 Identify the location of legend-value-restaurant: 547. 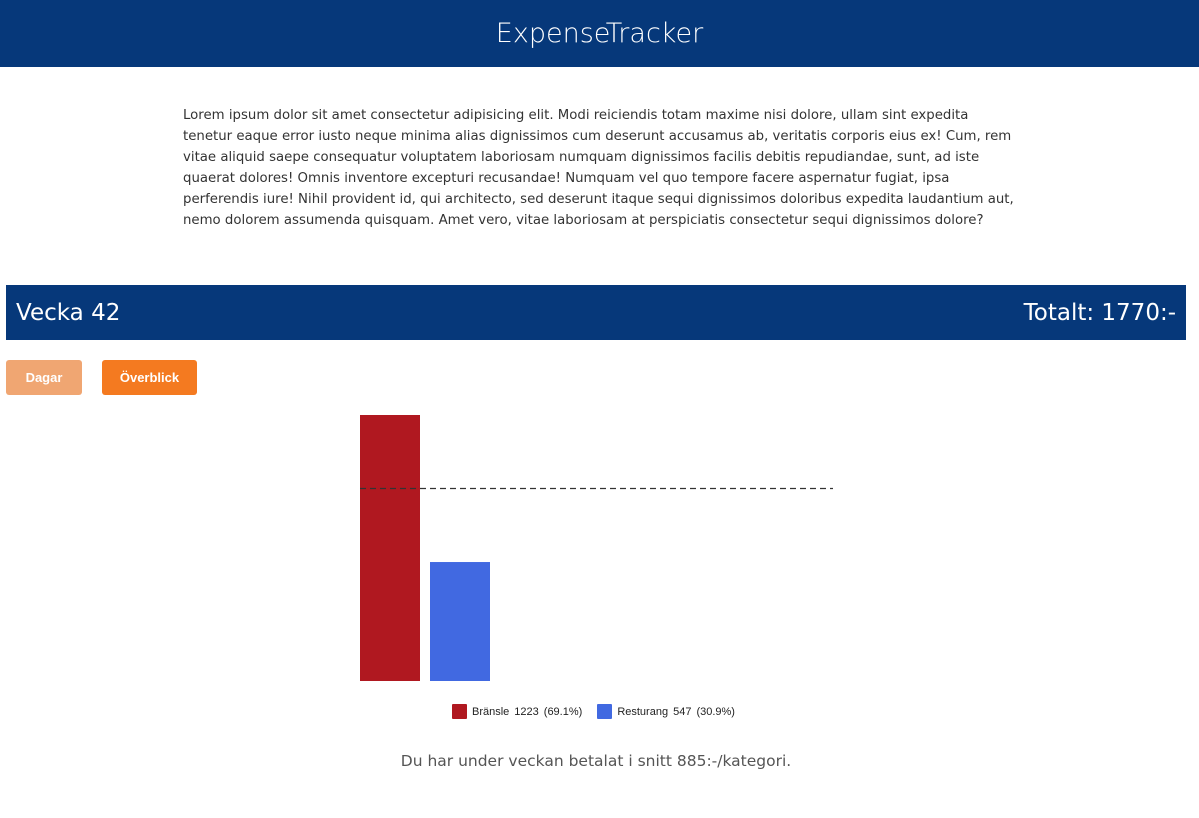
(682, 711).